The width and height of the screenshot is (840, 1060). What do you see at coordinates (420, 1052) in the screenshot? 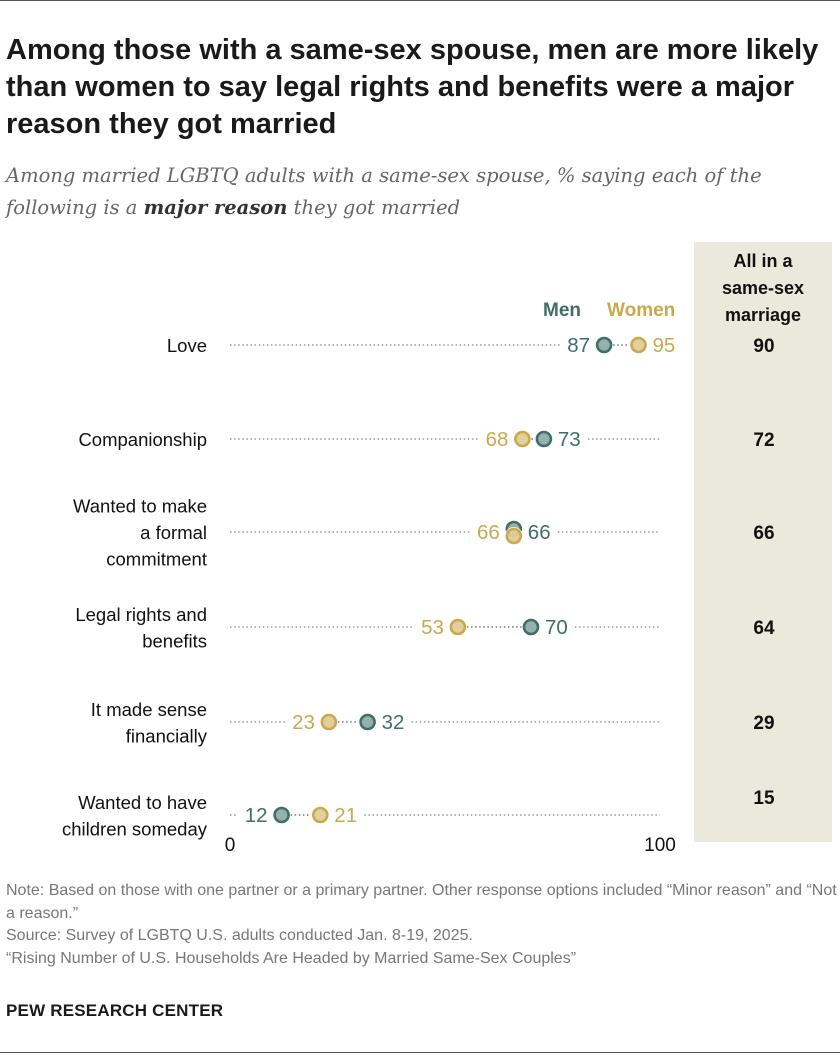
I see `bottom-rule` at bounding box center [420, 1052].